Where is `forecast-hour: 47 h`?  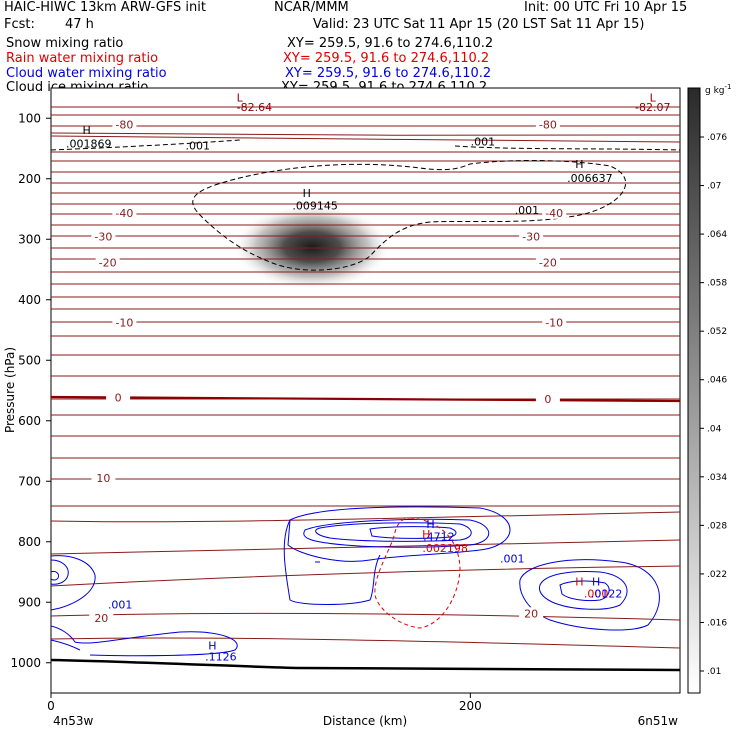 forecast-hour: 47 h is located at coordinates (79, 24).